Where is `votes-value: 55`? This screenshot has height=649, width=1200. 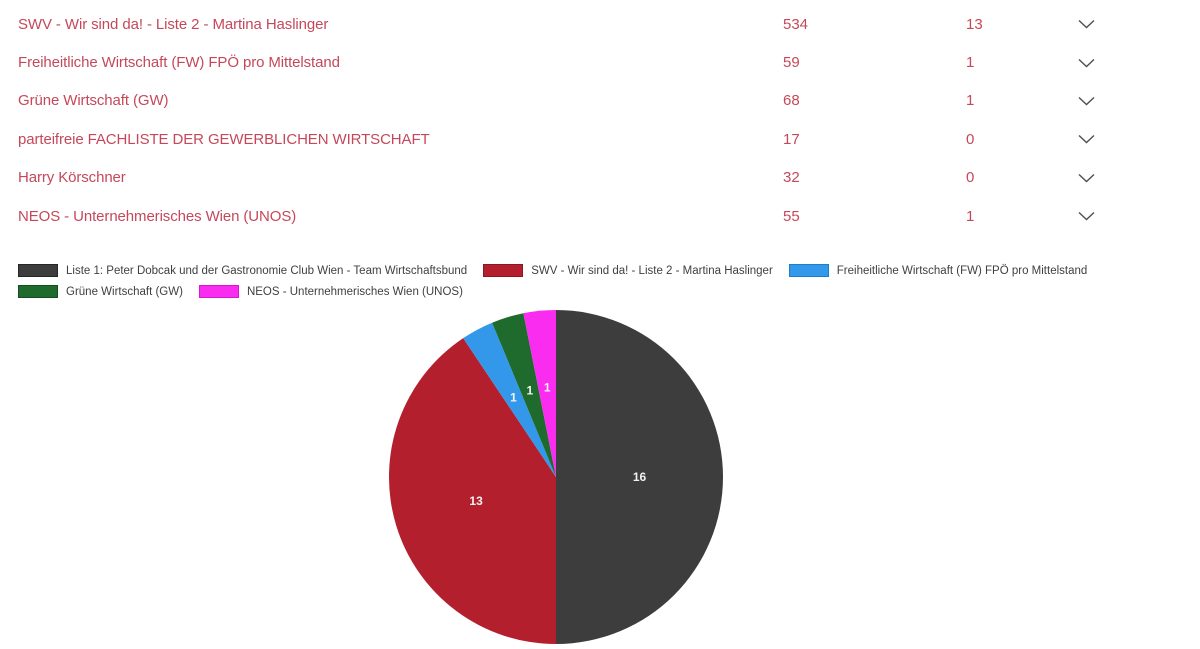 votes-value: 55 is located at coordinates (791, 216).